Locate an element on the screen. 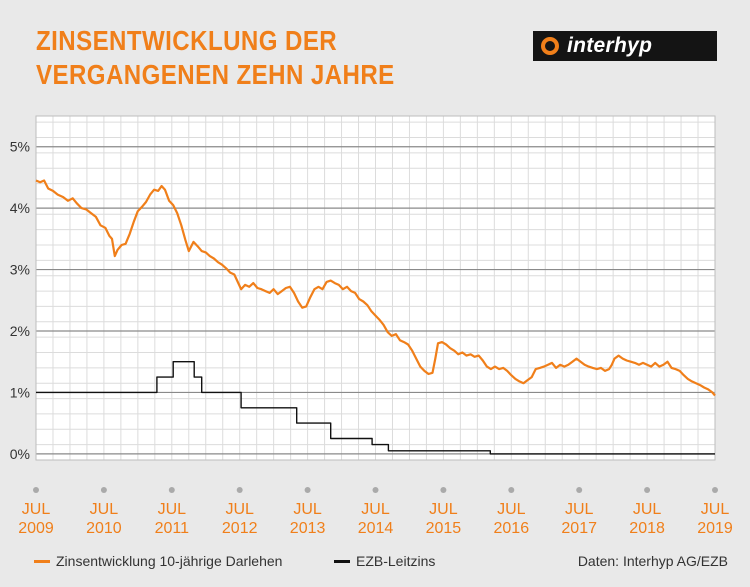 The image size is (750, 587). x-tick-year: 2016 is located at coordinates (512, 528).